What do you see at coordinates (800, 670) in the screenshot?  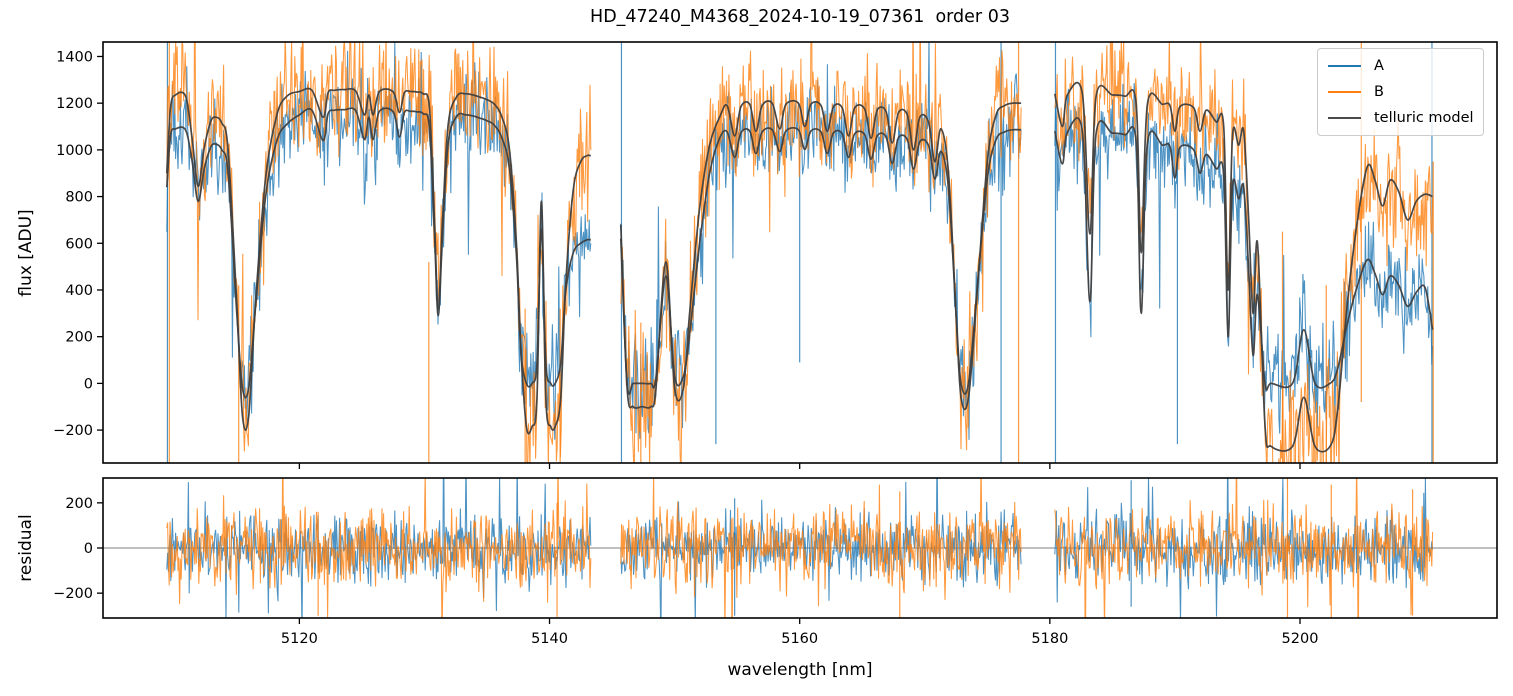 I see `x-axis-label: wavelength [nm]` at bounding box center [800, 670].